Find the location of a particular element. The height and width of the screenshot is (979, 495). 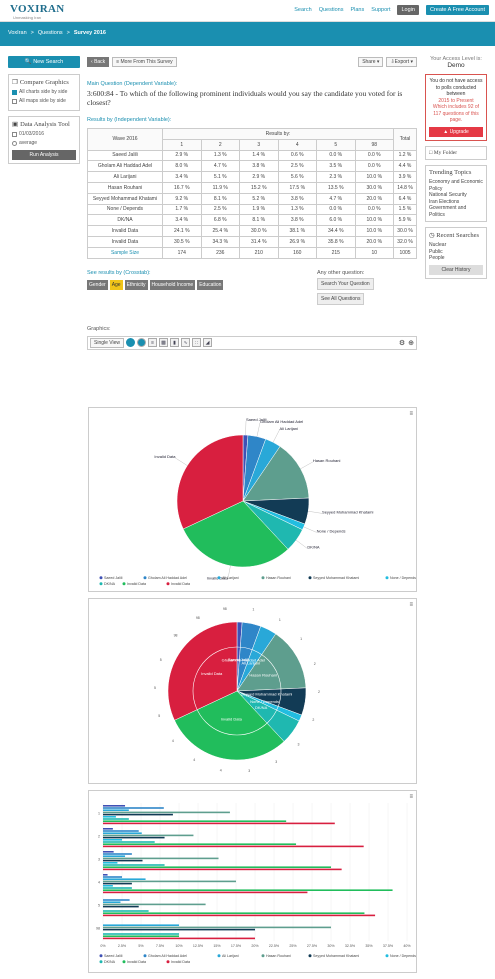

legend-label: Saeed Jalili is located at coordinates (113, 956).